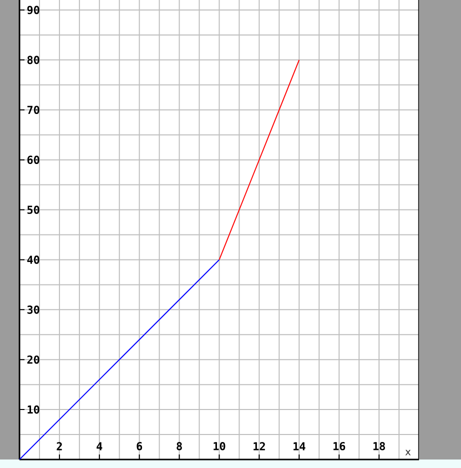 The height and width of the screenshot is (468, 461). What do you see at coordinates (34, 409) in the screenshot?
I see `y-tick-label: 10` at bounding box center [34, 409].